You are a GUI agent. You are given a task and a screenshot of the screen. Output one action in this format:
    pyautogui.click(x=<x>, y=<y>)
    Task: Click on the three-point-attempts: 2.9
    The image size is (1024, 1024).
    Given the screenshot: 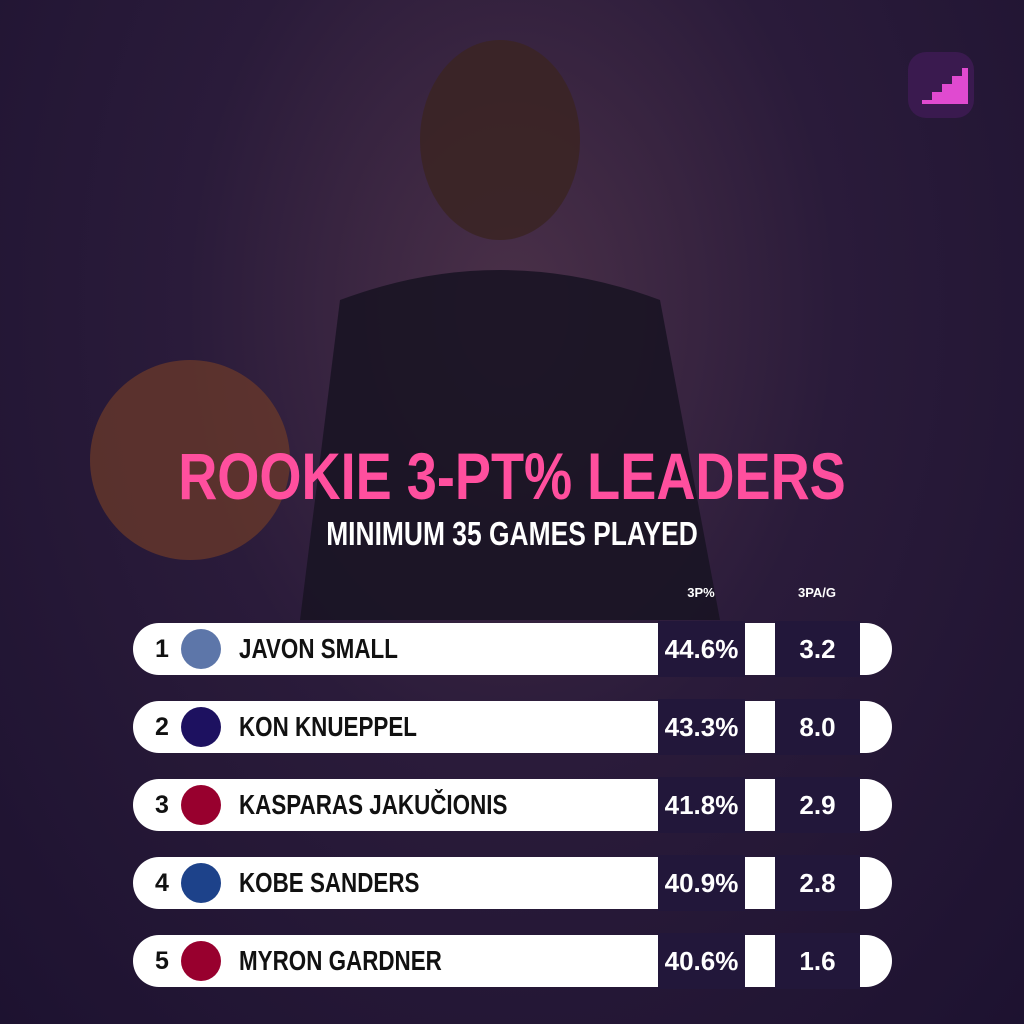 What is the action you would take?
    pyautogui.click(x=817, y=805)
    